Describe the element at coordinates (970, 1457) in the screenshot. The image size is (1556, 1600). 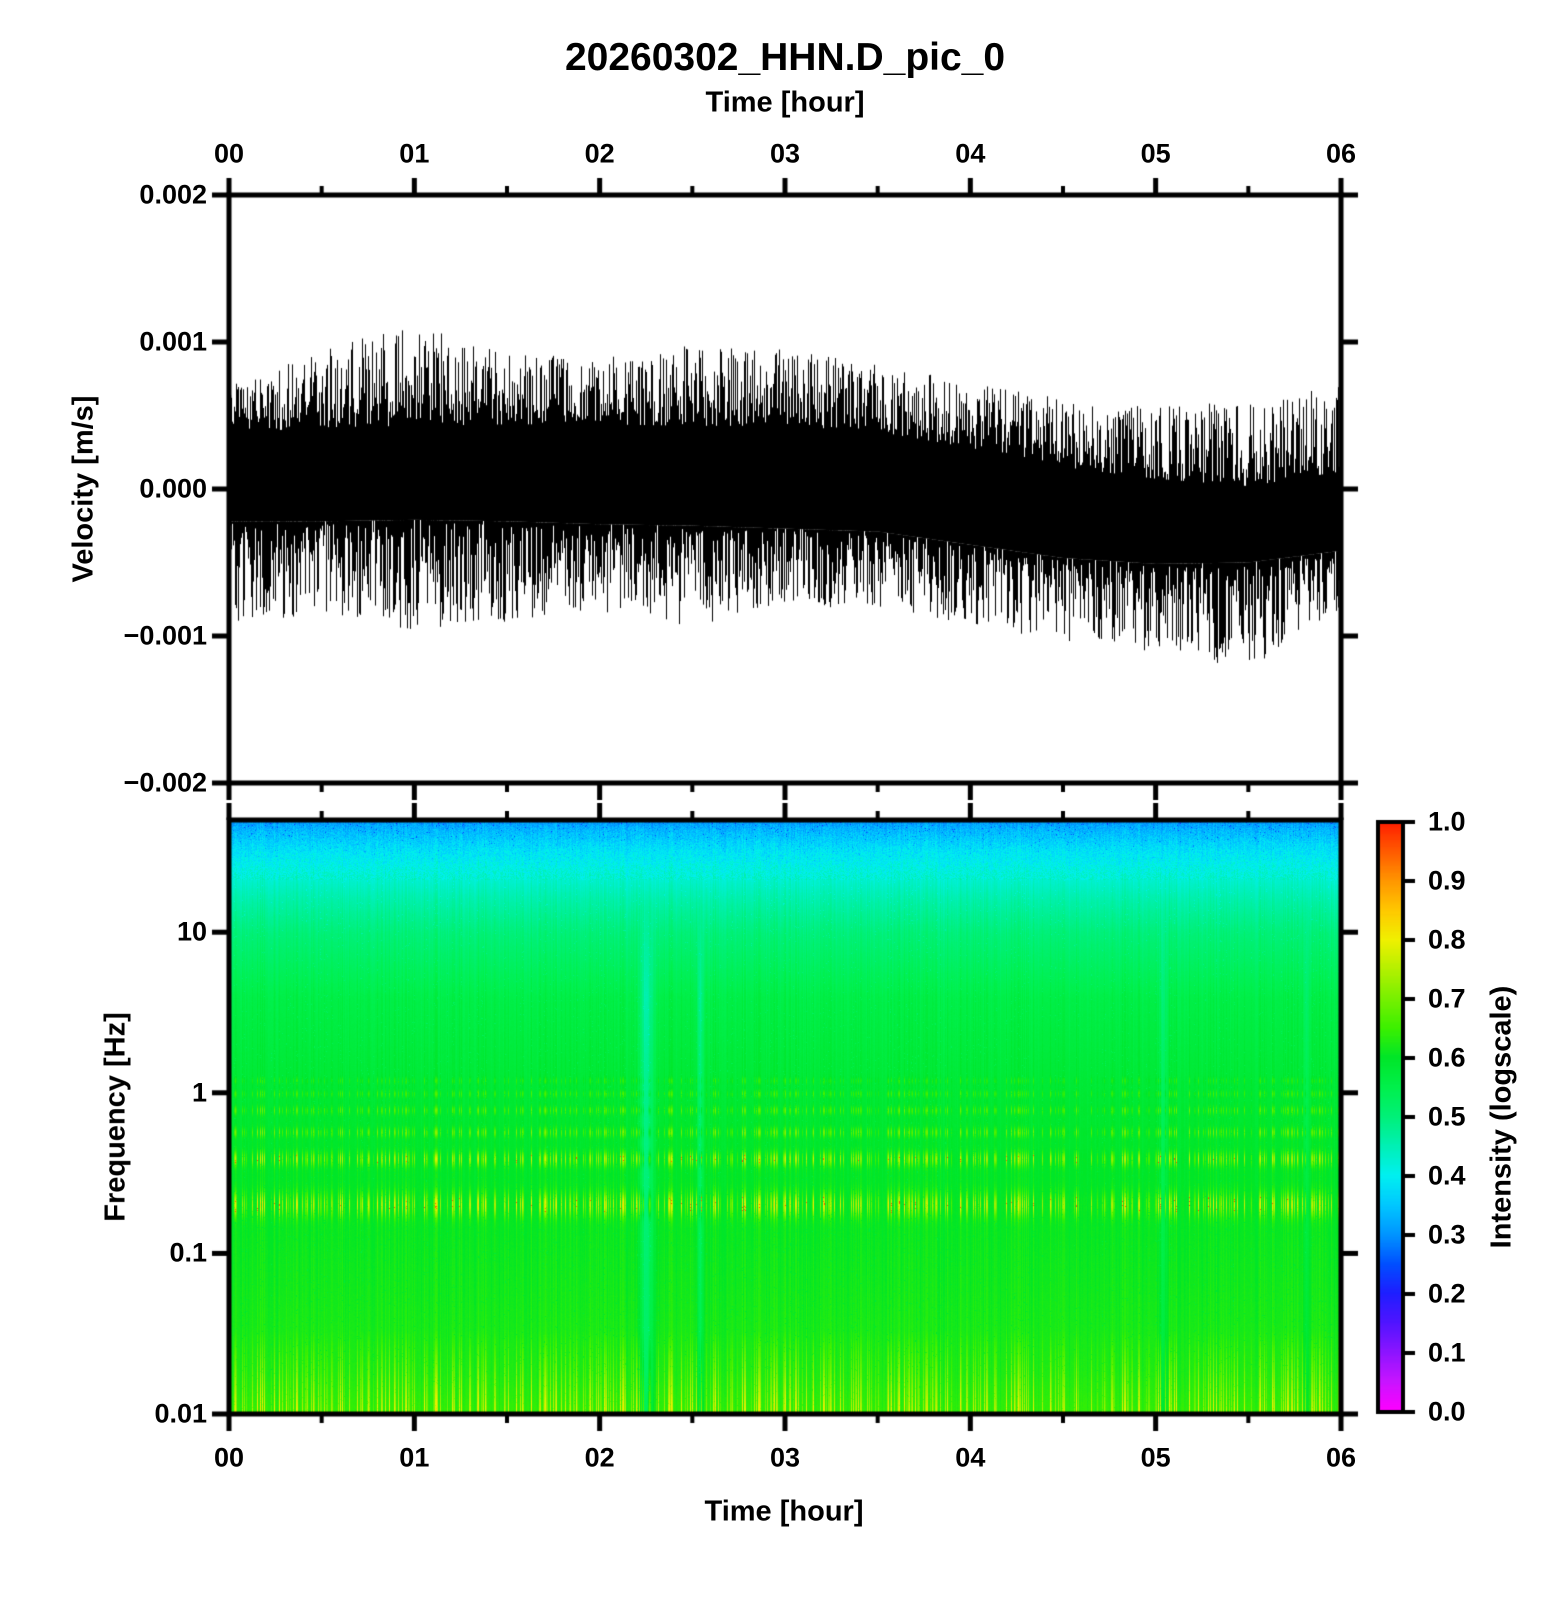
I see `bottom-xaxis-tick-label: 04` at that location.